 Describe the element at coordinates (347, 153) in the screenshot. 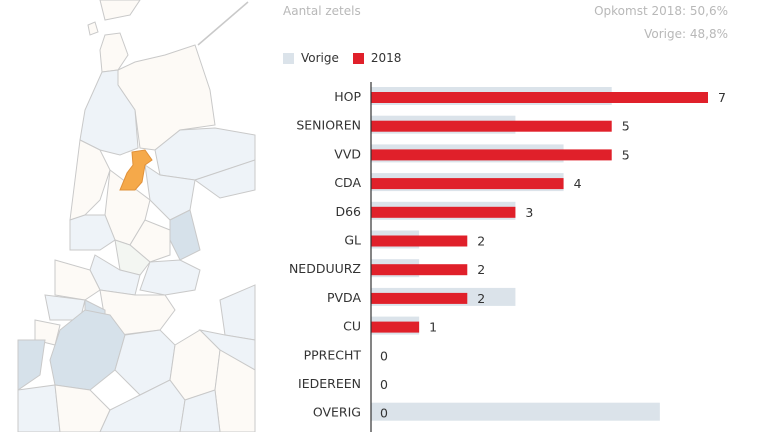

I see `category-label: VVD` at that location.